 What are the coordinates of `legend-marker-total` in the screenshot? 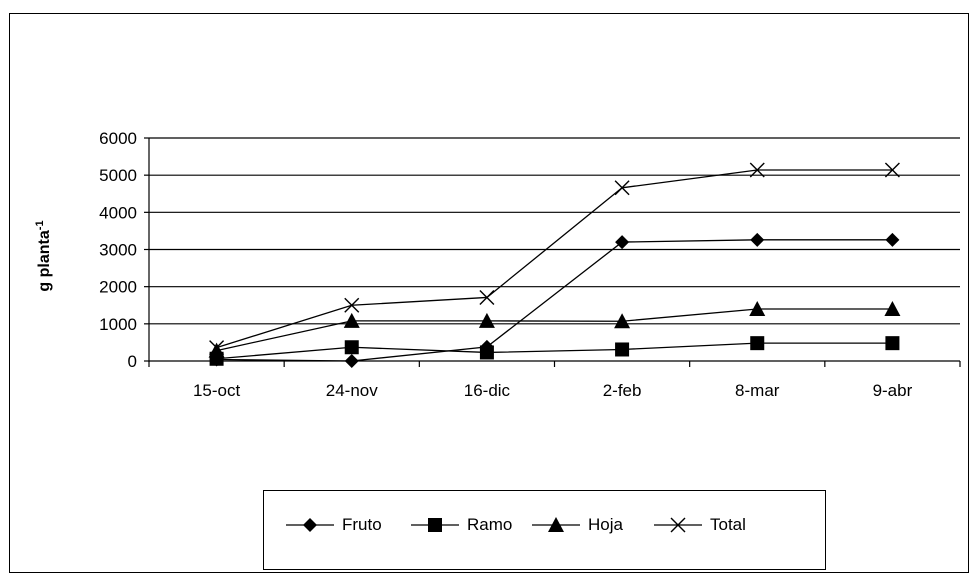 It's located at (678, 525).